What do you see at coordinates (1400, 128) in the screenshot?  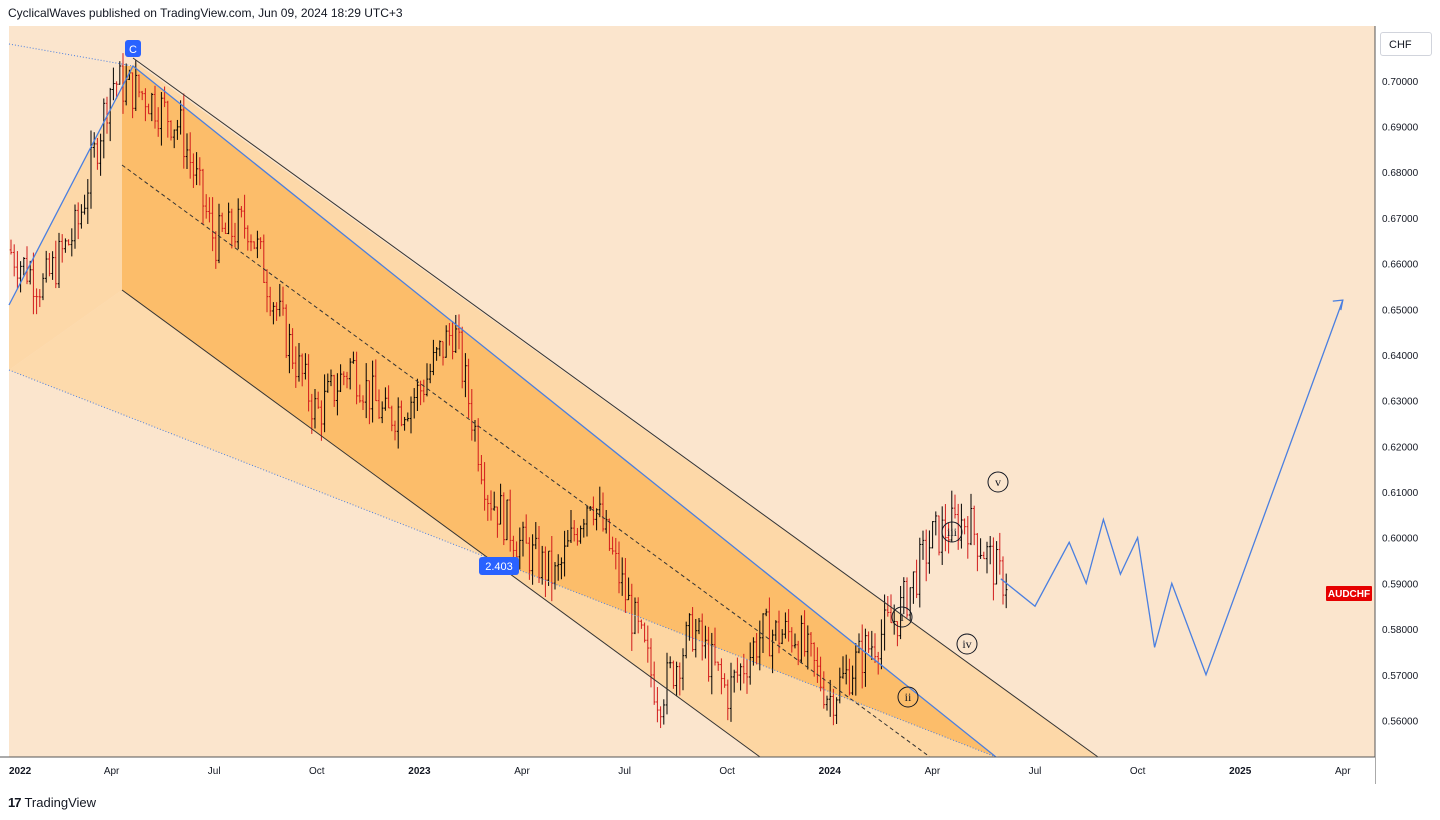 I see `price-tick-label: 0.69000` at bounding box center [1400, 128].